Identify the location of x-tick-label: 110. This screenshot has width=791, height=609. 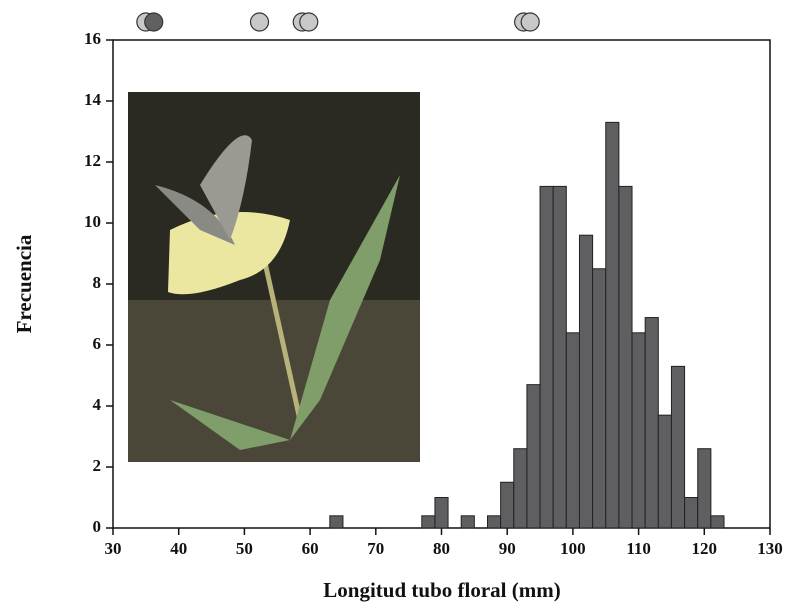
(638, 548).